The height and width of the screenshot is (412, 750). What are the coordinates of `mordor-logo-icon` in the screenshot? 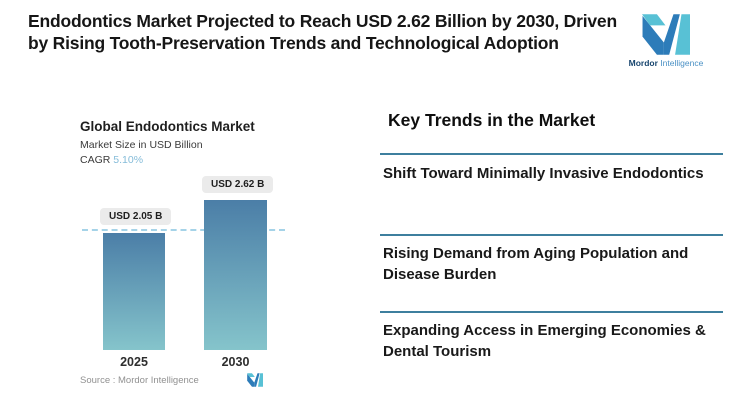 It's located at (666, 34).